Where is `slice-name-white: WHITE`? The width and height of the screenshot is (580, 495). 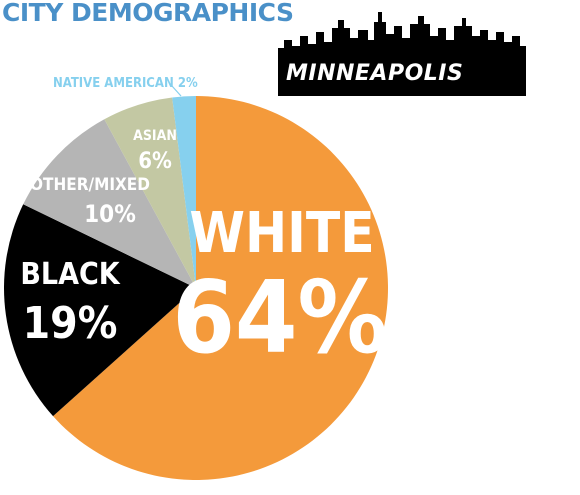 slice-name-white: WHITE is located at coordinates (281, 233).